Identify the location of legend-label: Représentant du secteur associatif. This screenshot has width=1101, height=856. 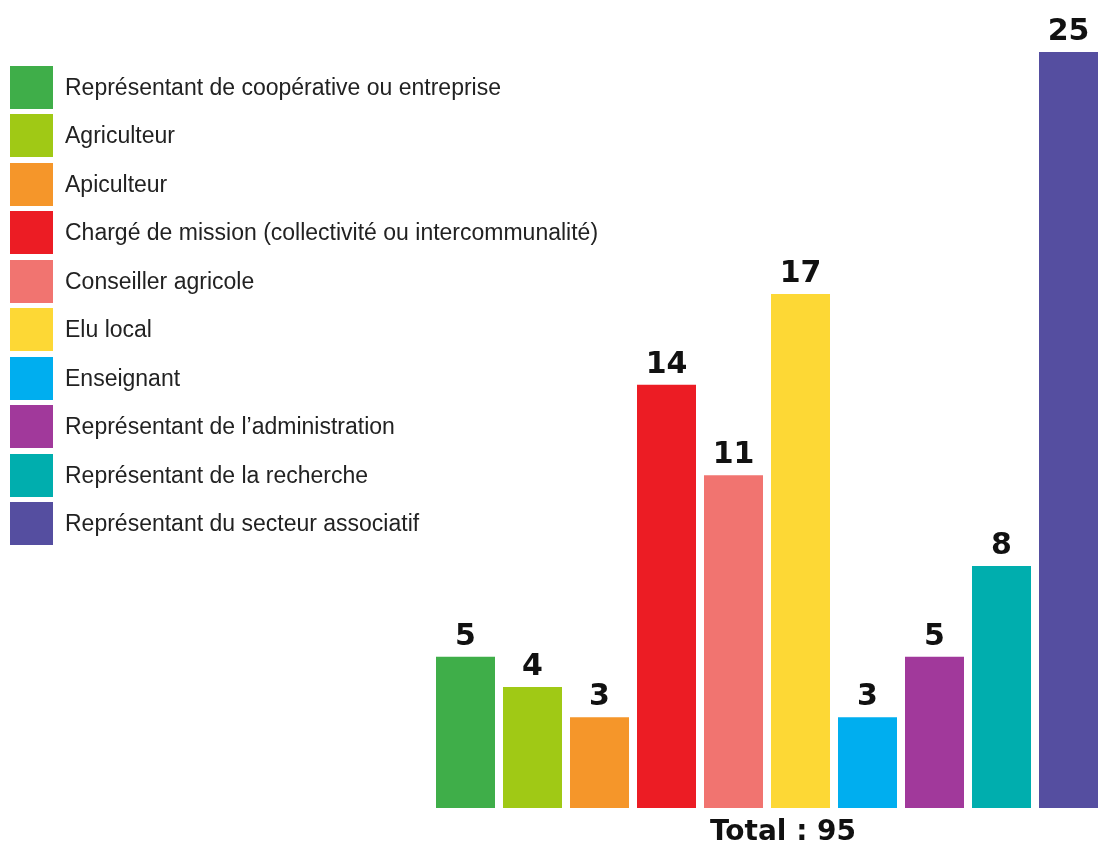
(242, 524).